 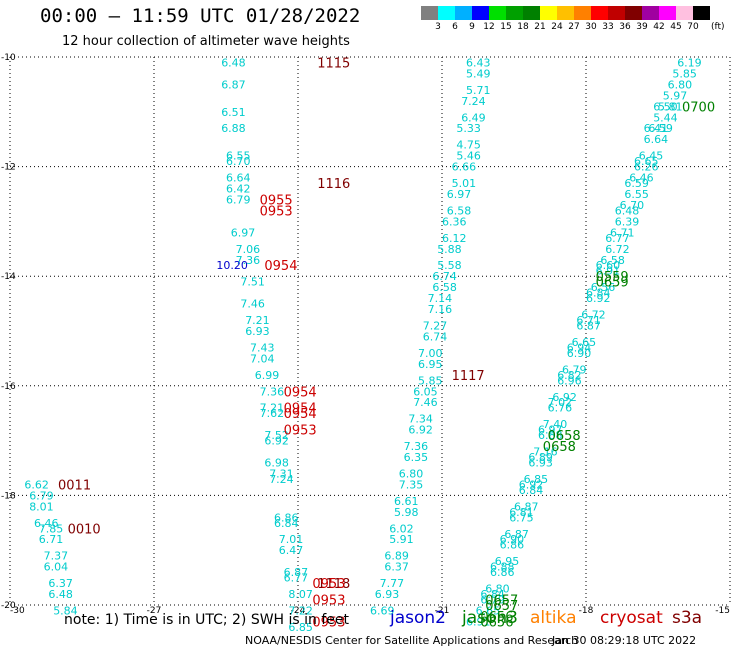 What do you see at coordinates (51, 528) in the screenshot?
I see `swh-value: 7.85` at bounding box center [51, 528].